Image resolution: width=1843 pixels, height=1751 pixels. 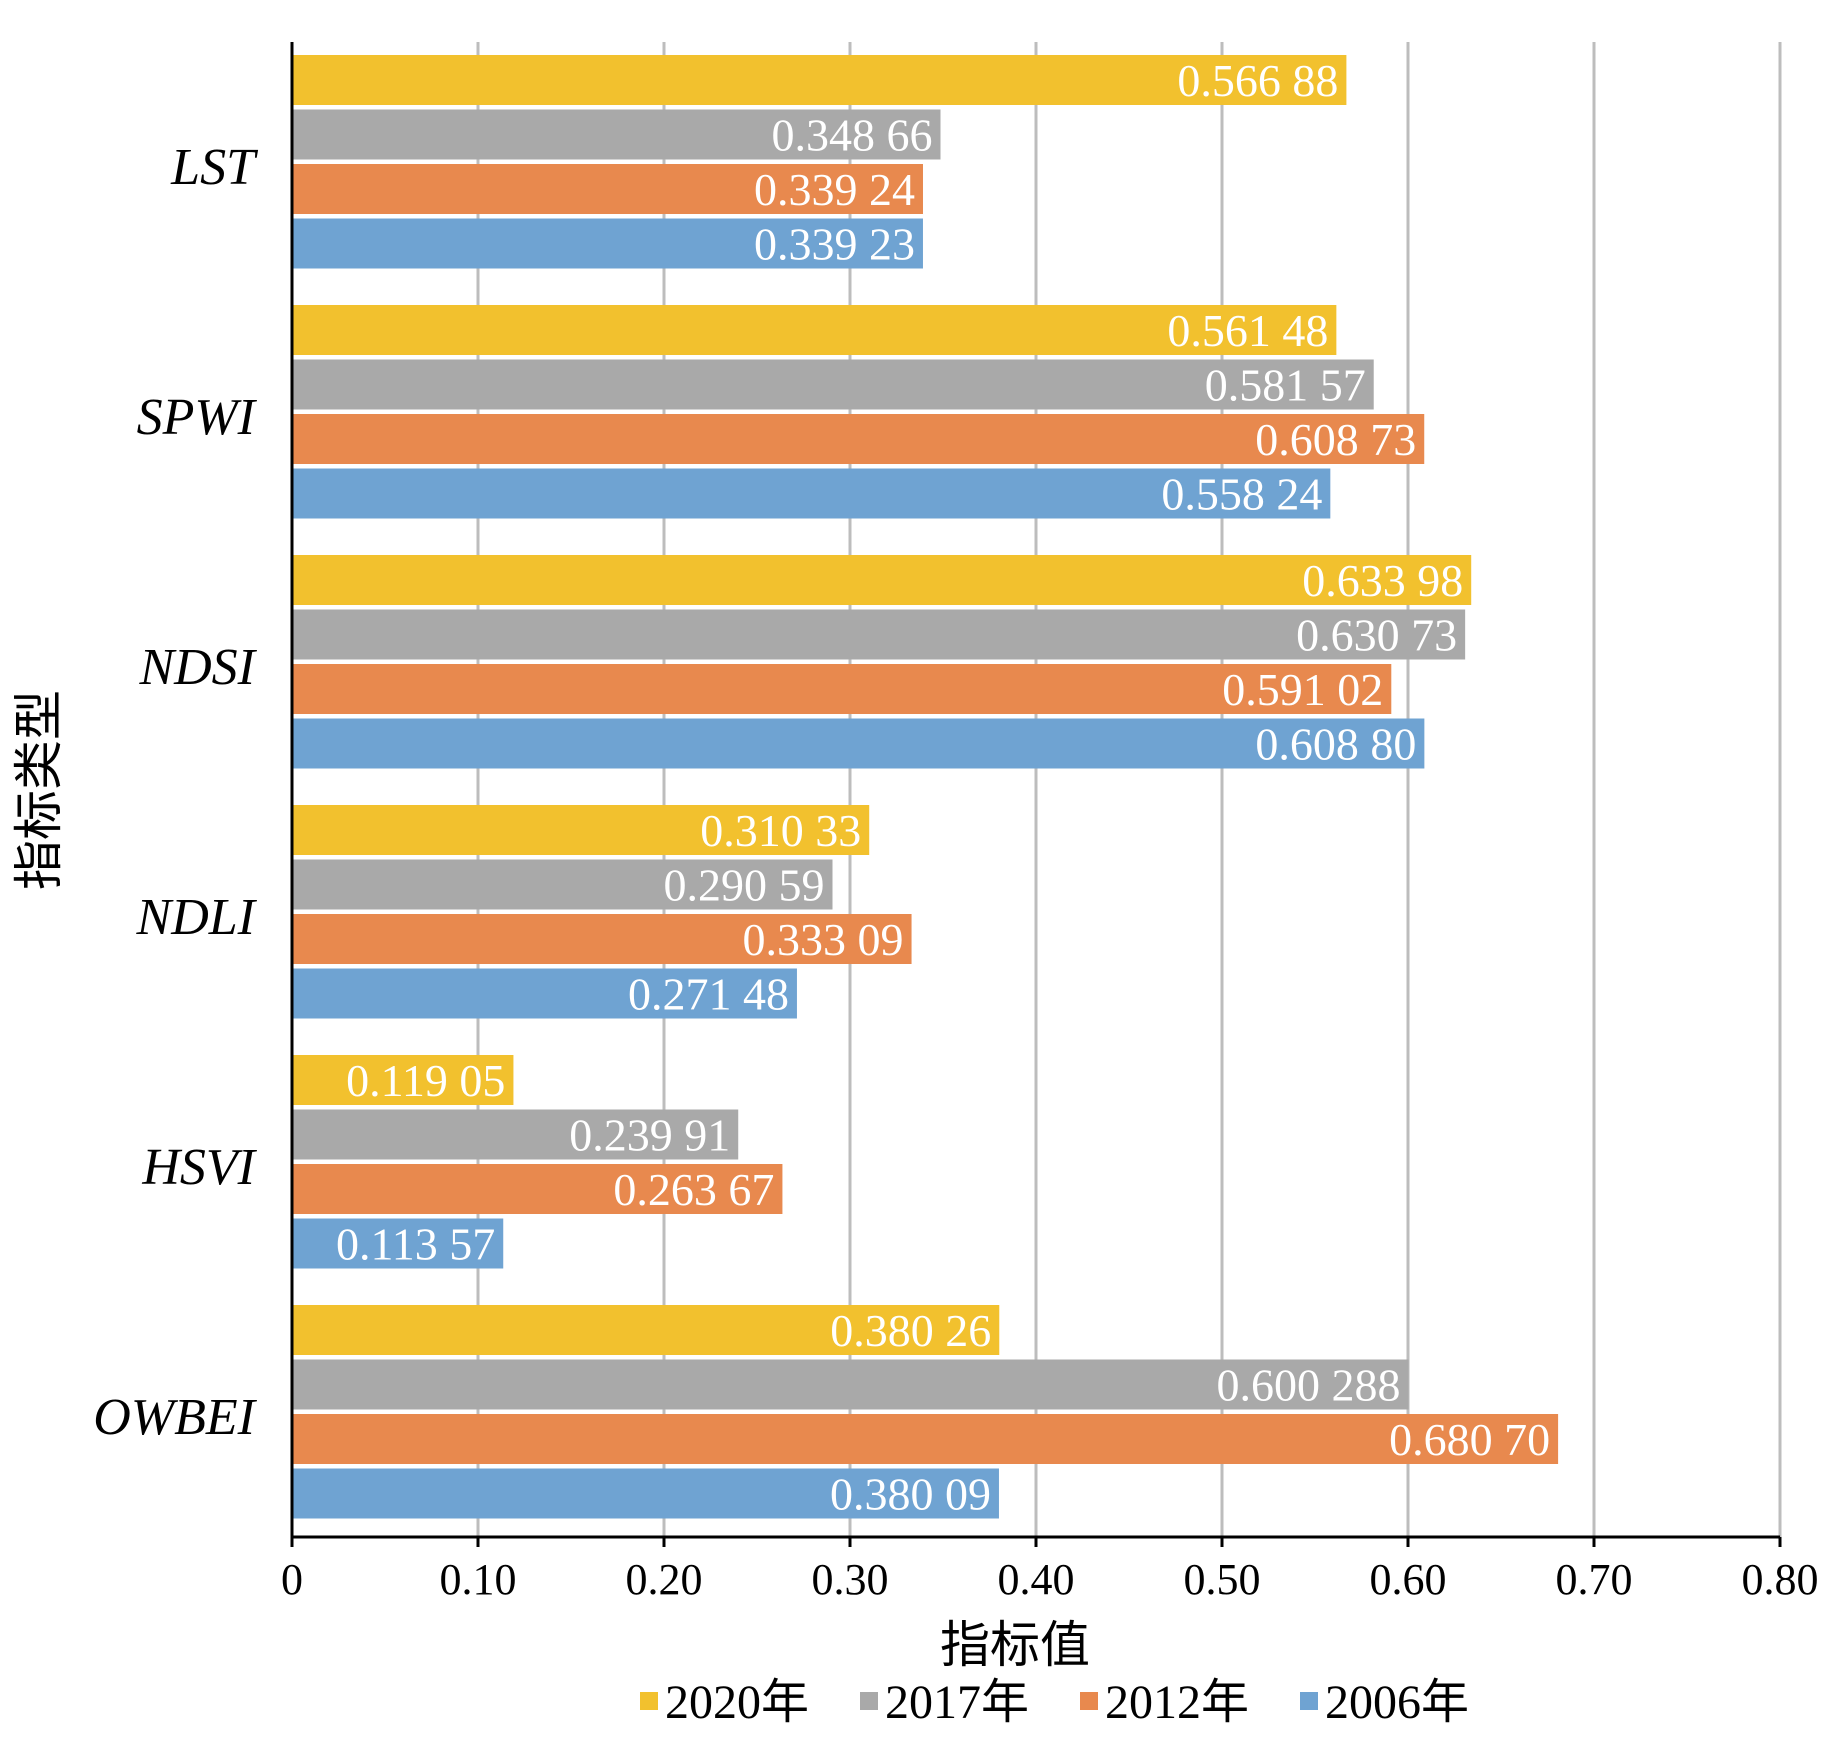 What do you see at coordinates (415, 1244) in the screenshot?
I see `bar-value-label: 0.113 57` at bounding box center [415, 1244].